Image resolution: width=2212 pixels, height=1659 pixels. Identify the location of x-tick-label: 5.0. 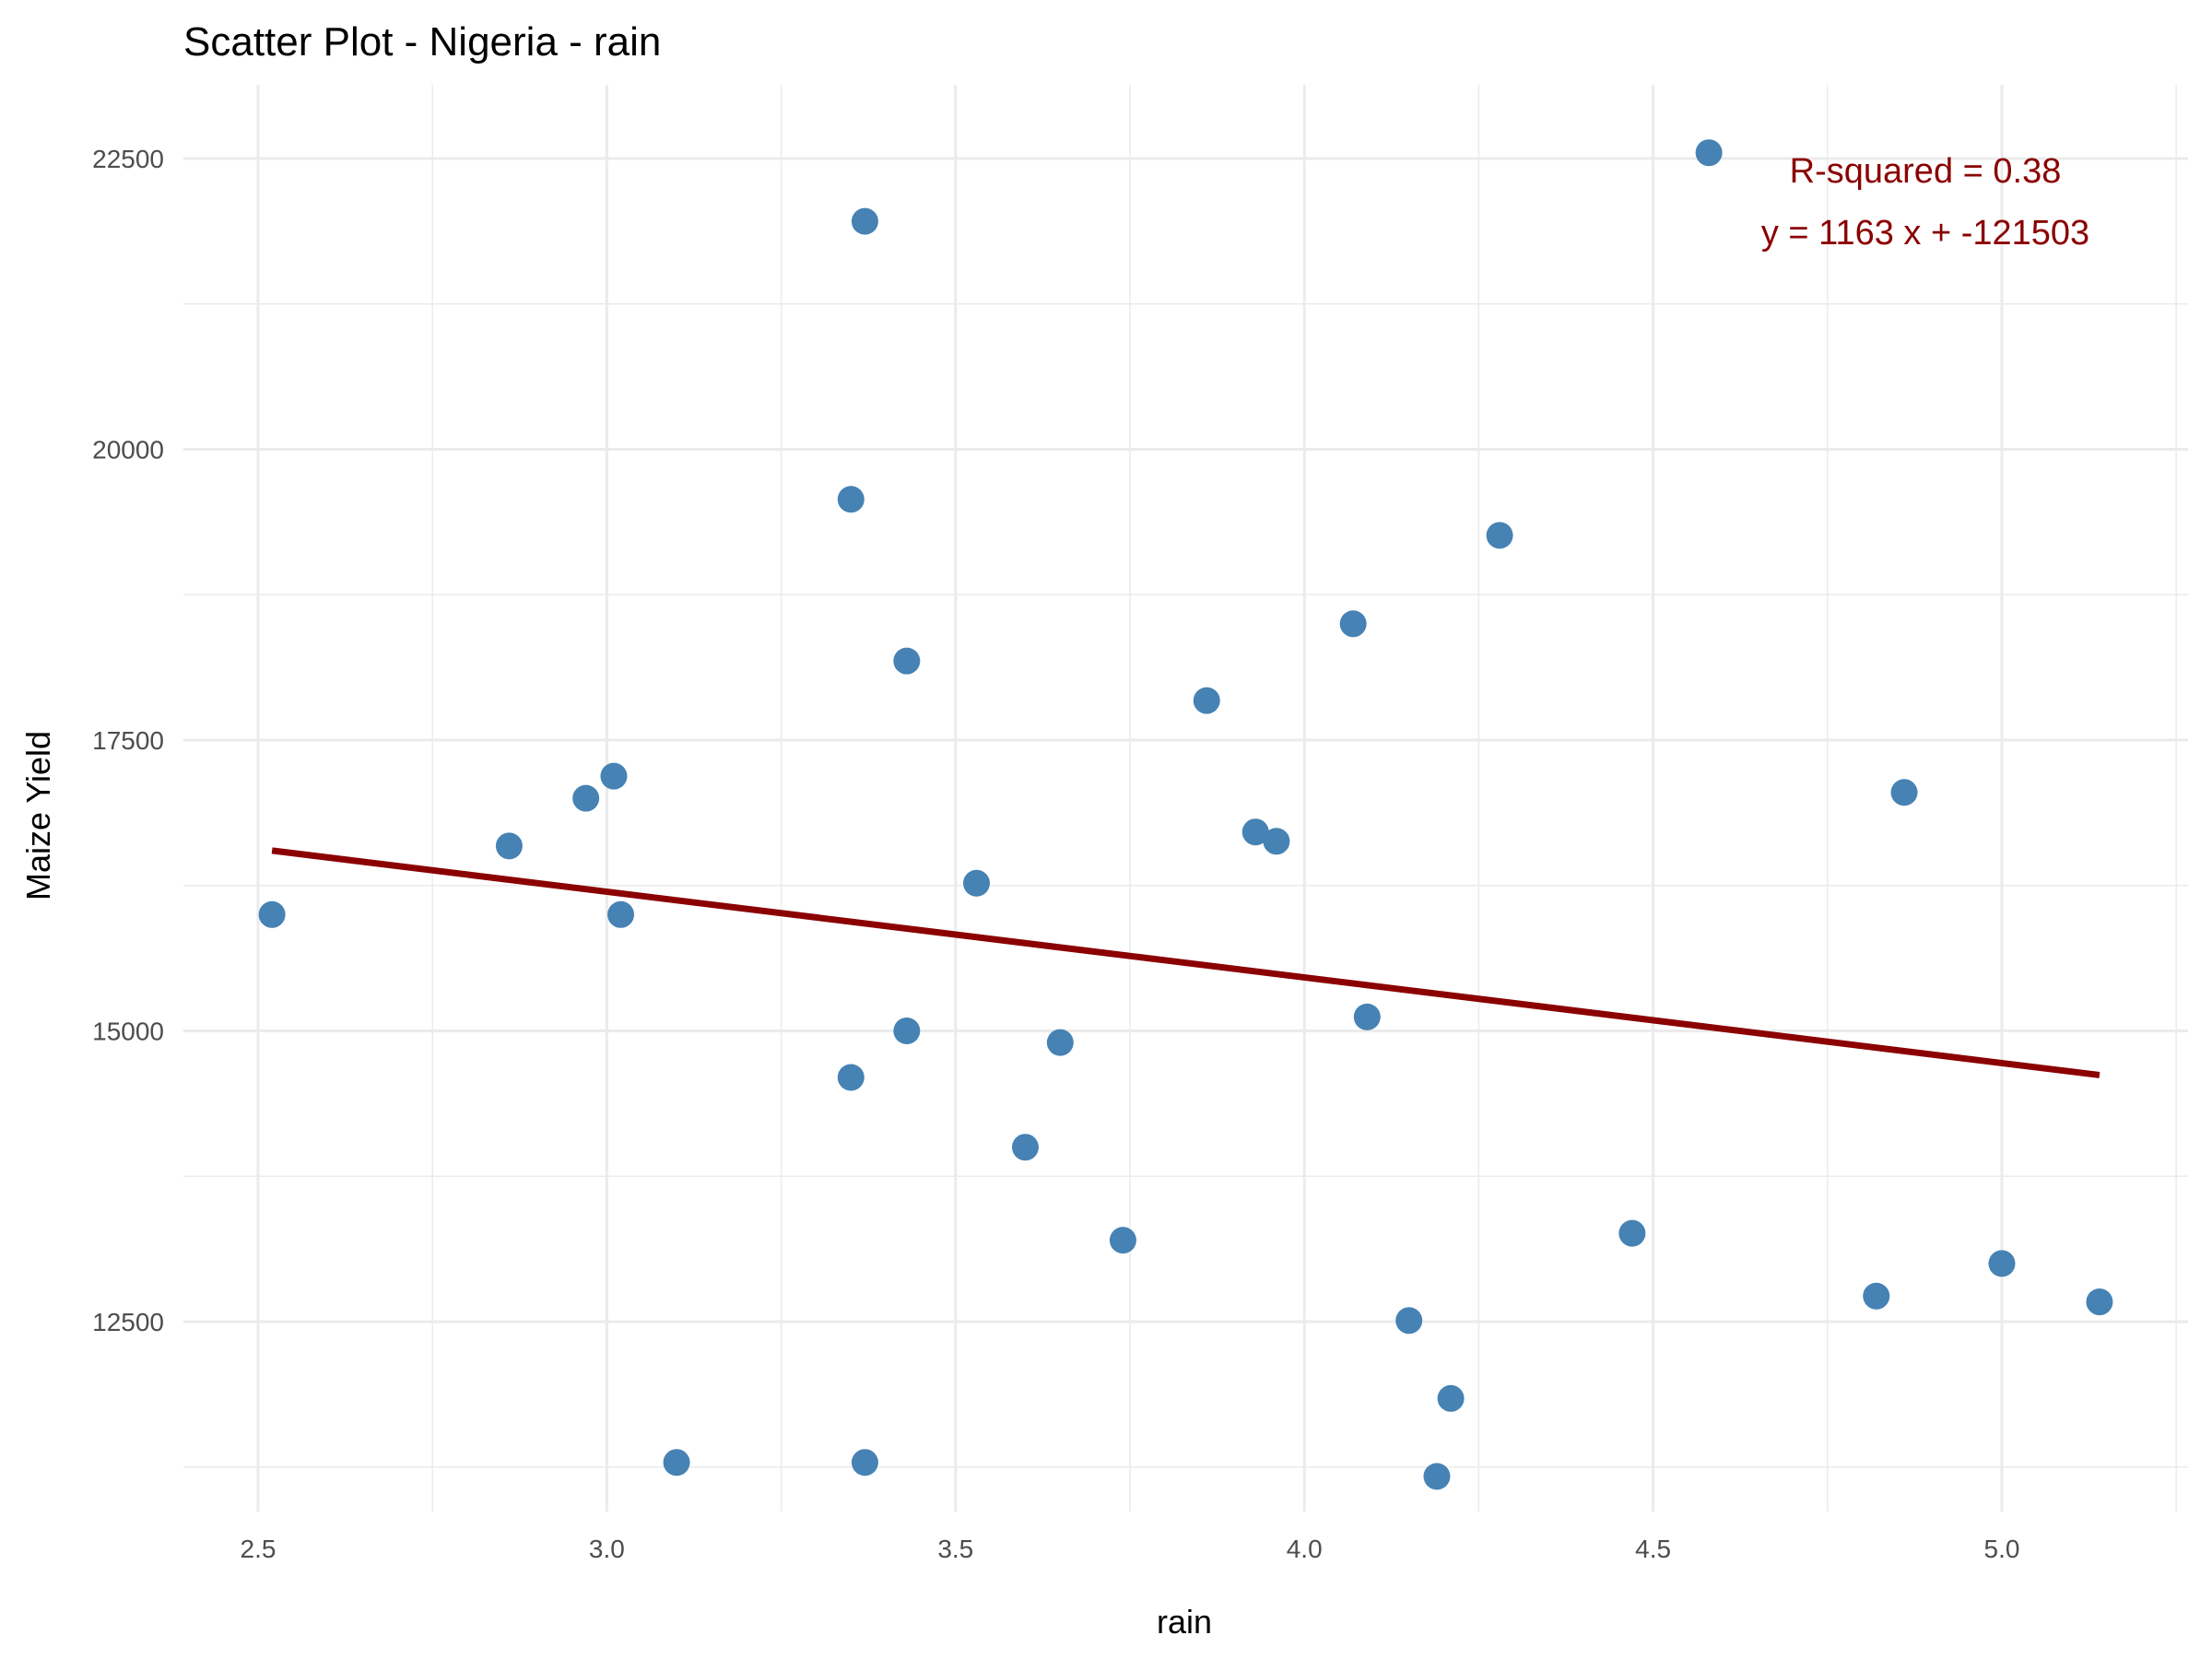
(2002, 1549).